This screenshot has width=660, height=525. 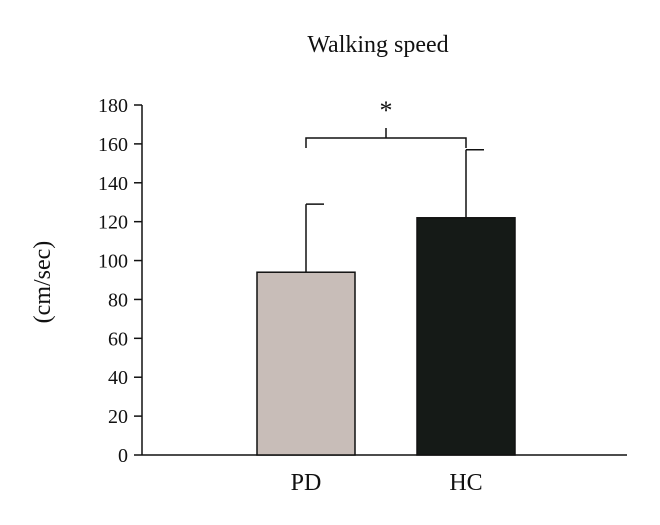 I want to click on y-tick-label: 180, so click(x=113, y=106).